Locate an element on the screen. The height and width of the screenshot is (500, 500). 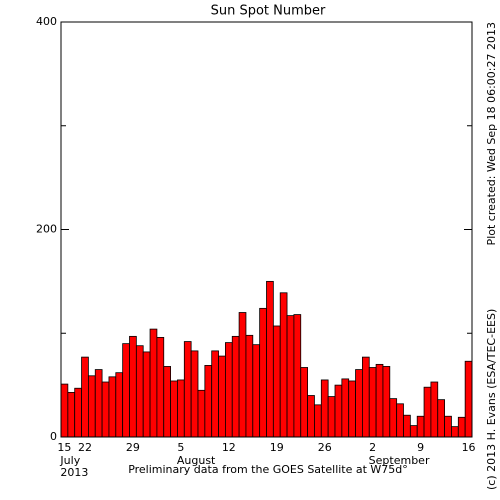
x-tick-label: 12 is located at coordinates (229, 447).